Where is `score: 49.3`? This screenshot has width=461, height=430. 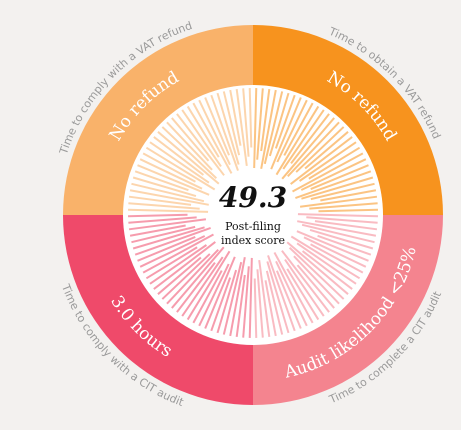 score: 49.3 is located at coordinates (253, 197).